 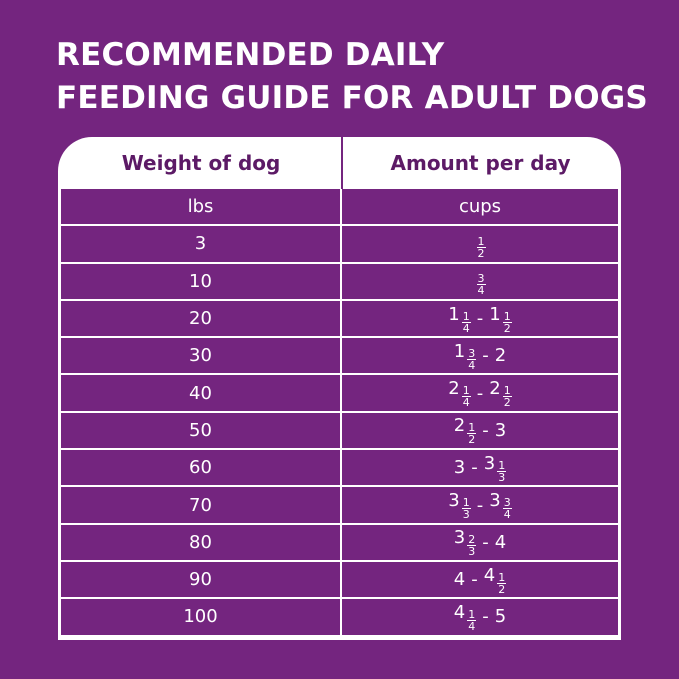 What do you see at coordinates (200, 244) in the screenshot?
I see `weight-cell: 3` at bounding box center [200, 244].